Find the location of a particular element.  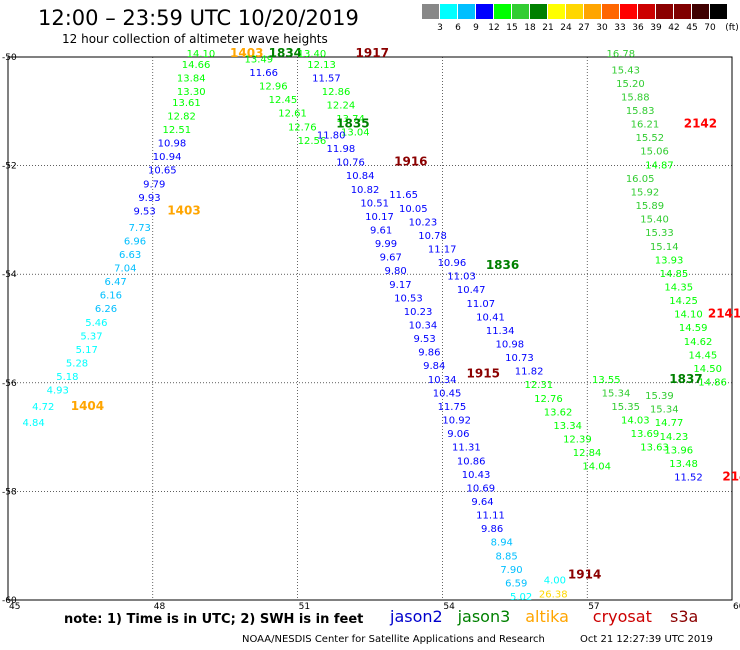

wave-height-value: 11.11 is located at coordinates (490, 516).